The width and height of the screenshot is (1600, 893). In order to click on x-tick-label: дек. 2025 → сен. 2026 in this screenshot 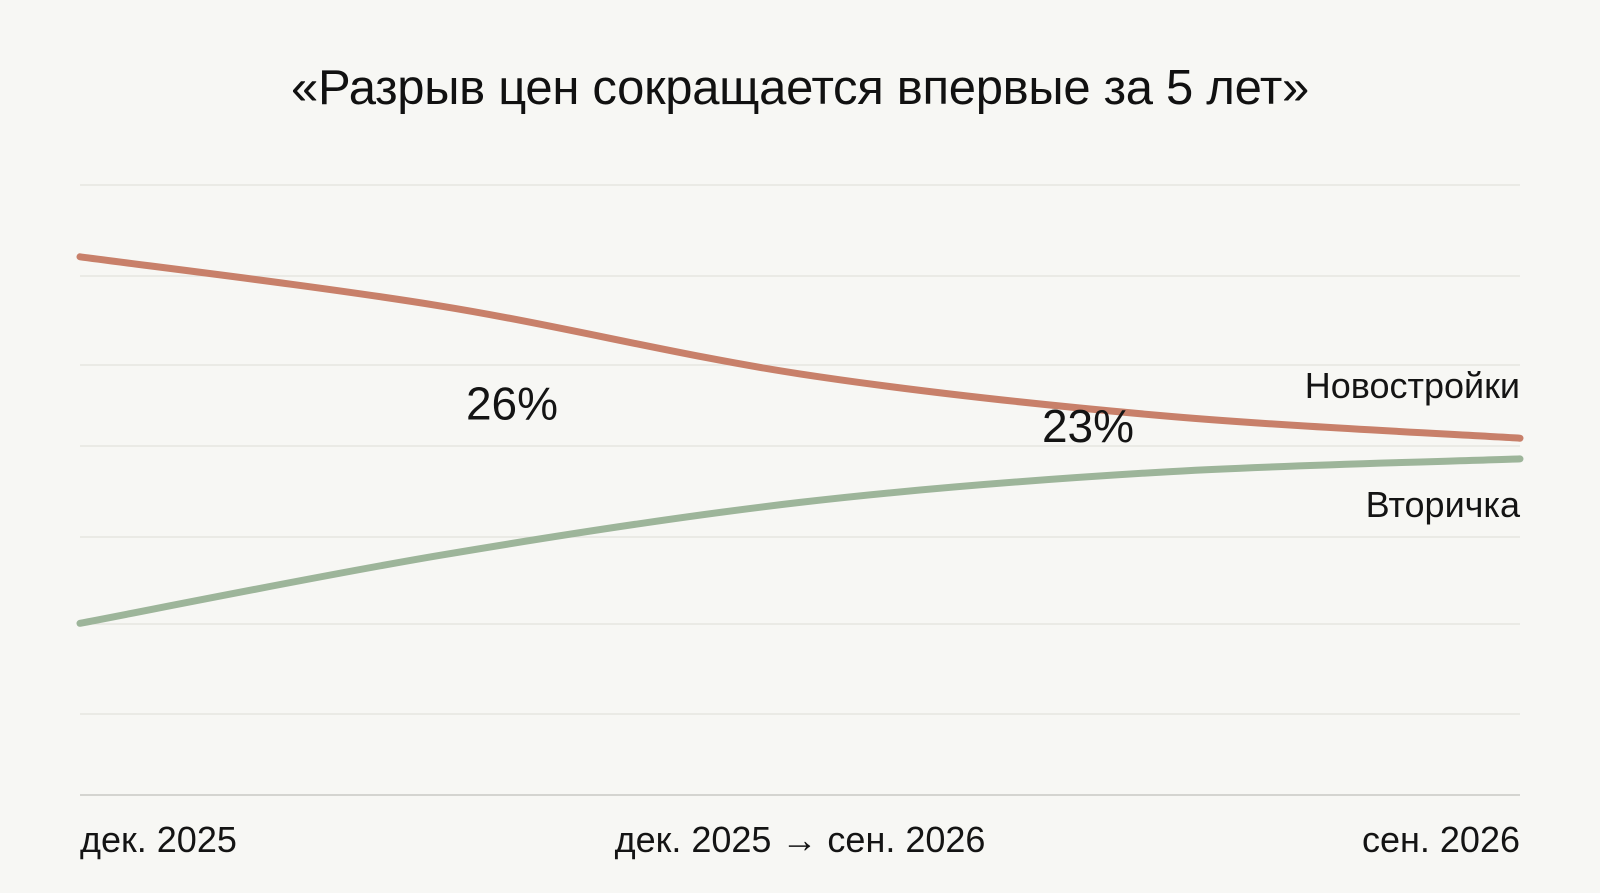, I will do `click(800, 839)`.